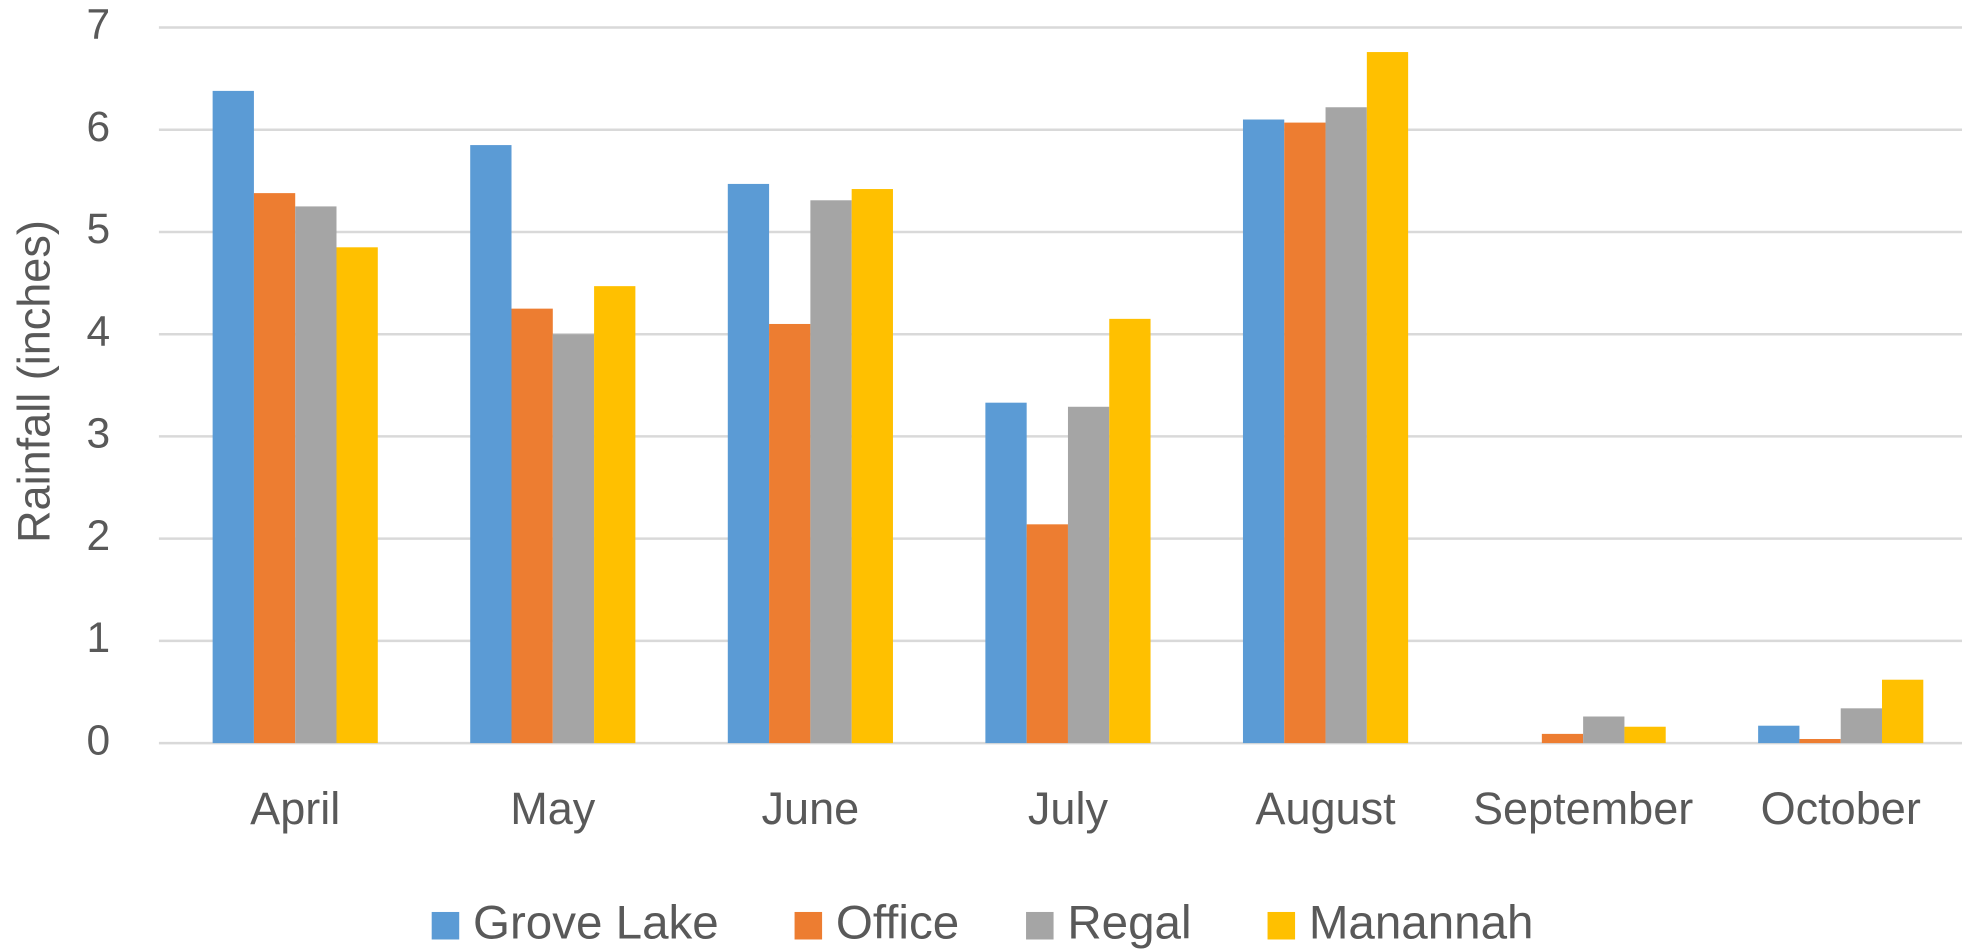  Describe the element at coordinates (98, 434) in the screenshot. I see `y-tick-label: 3` at that location.